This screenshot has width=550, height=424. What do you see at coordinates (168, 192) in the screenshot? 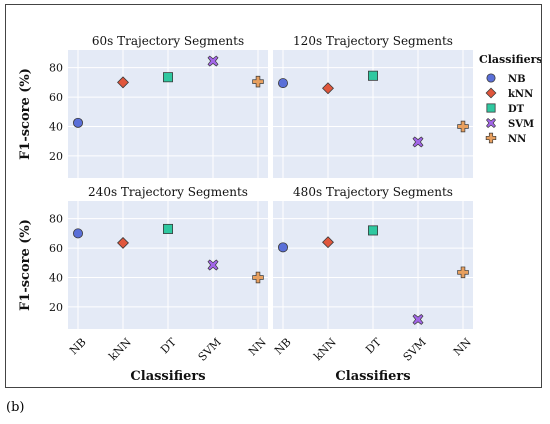
I see `subplot-title: 240s Trajectory Segments` at bounding box center [168, 192].